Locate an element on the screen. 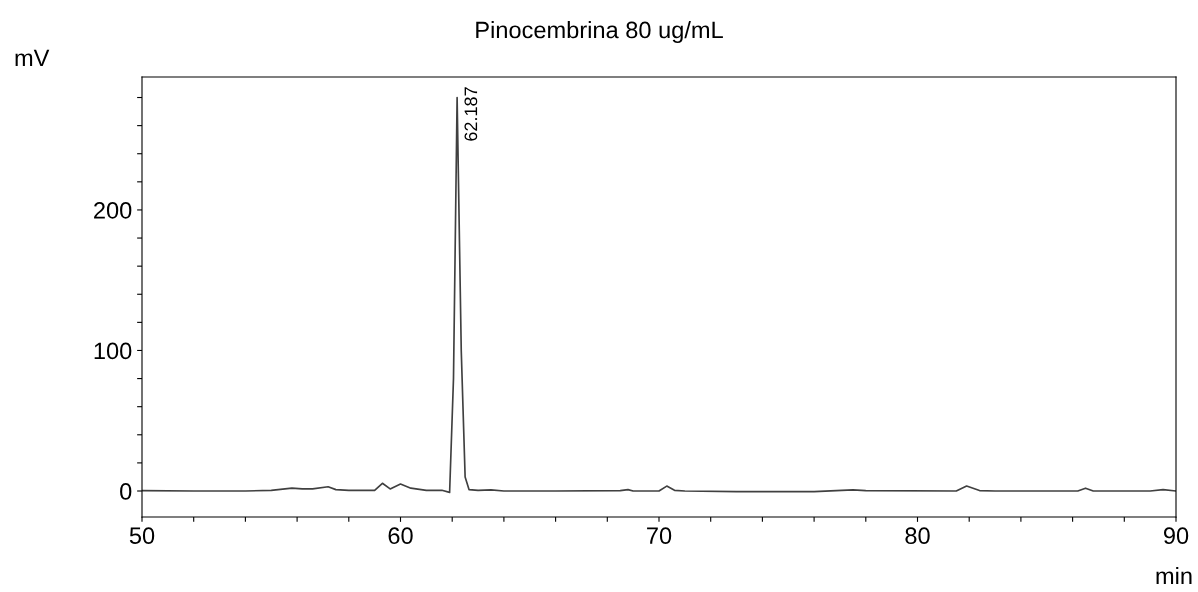 Image resolution: width=1198 pixels, height=592 pixels. x-axis-title: min is located at coordinates (1174, 575).